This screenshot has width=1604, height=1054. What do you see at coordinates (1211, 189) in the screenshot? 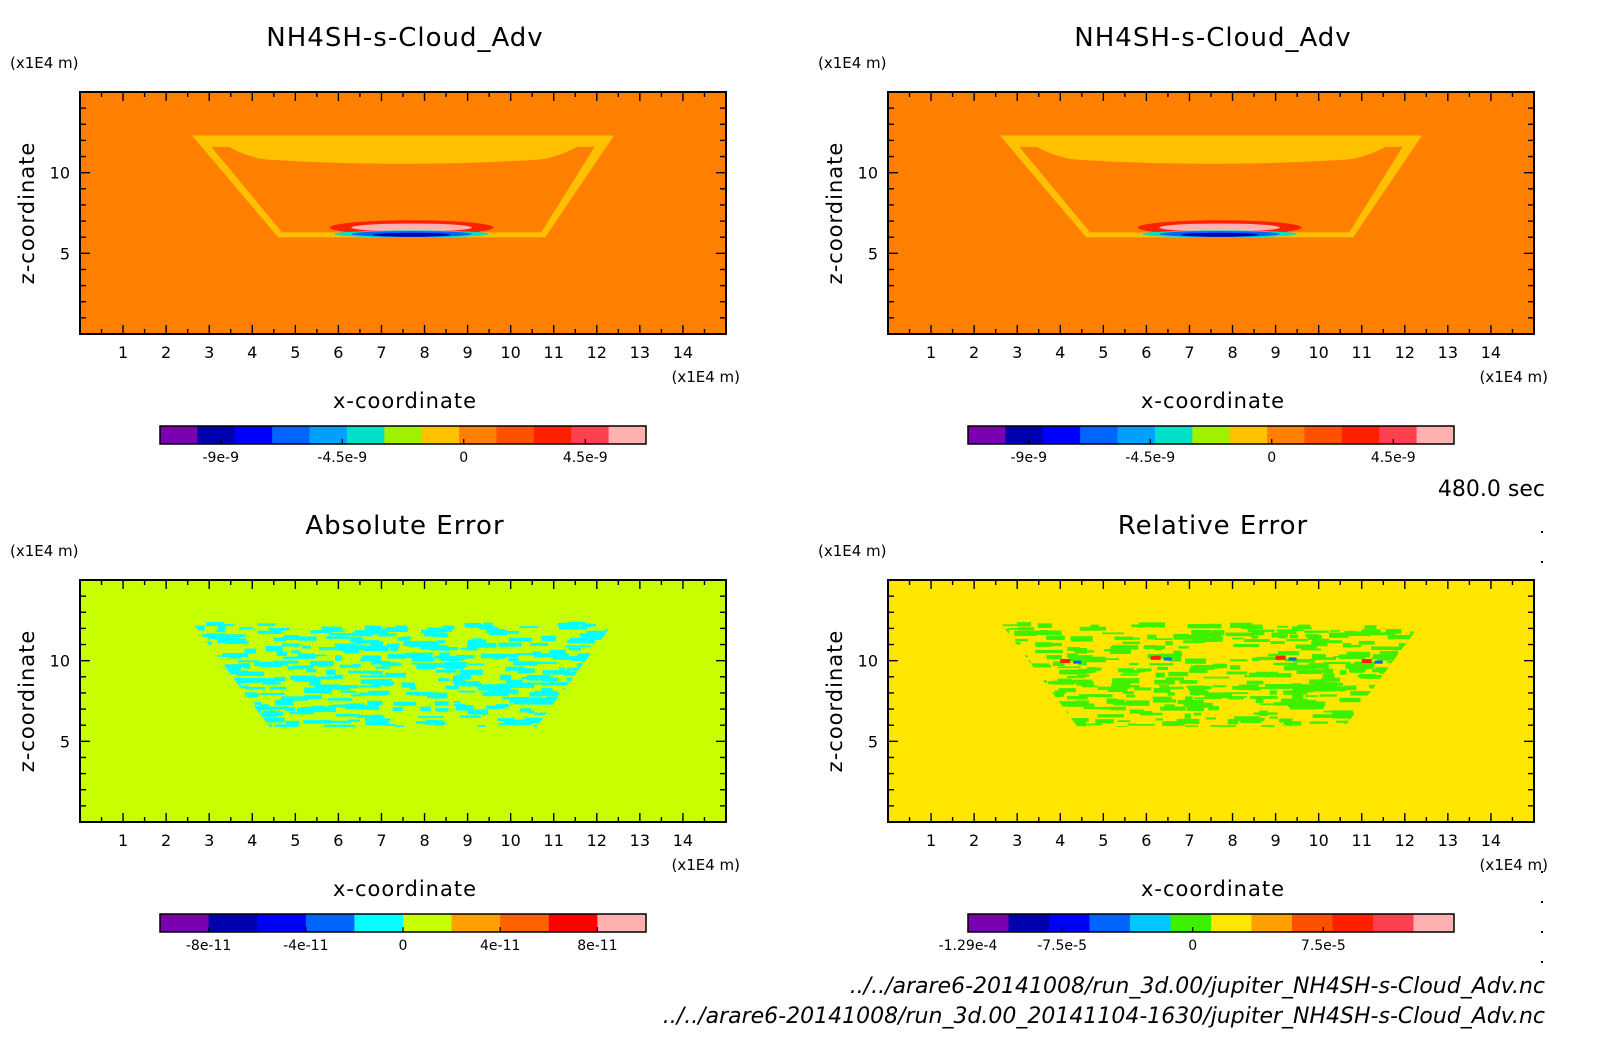
I see `cloud-interior` at bounding box center [1211, 189].